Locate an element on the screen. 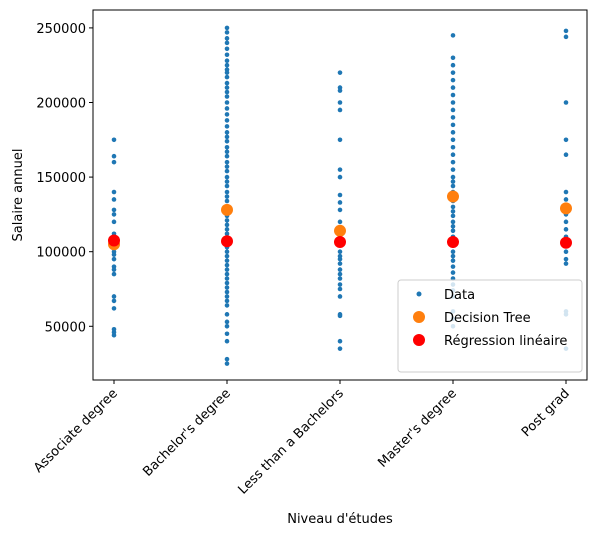 The width and height of the screenshot is (603, 540). x-tick-label: Less than a Bachelors is located at coordinates (291, 441).